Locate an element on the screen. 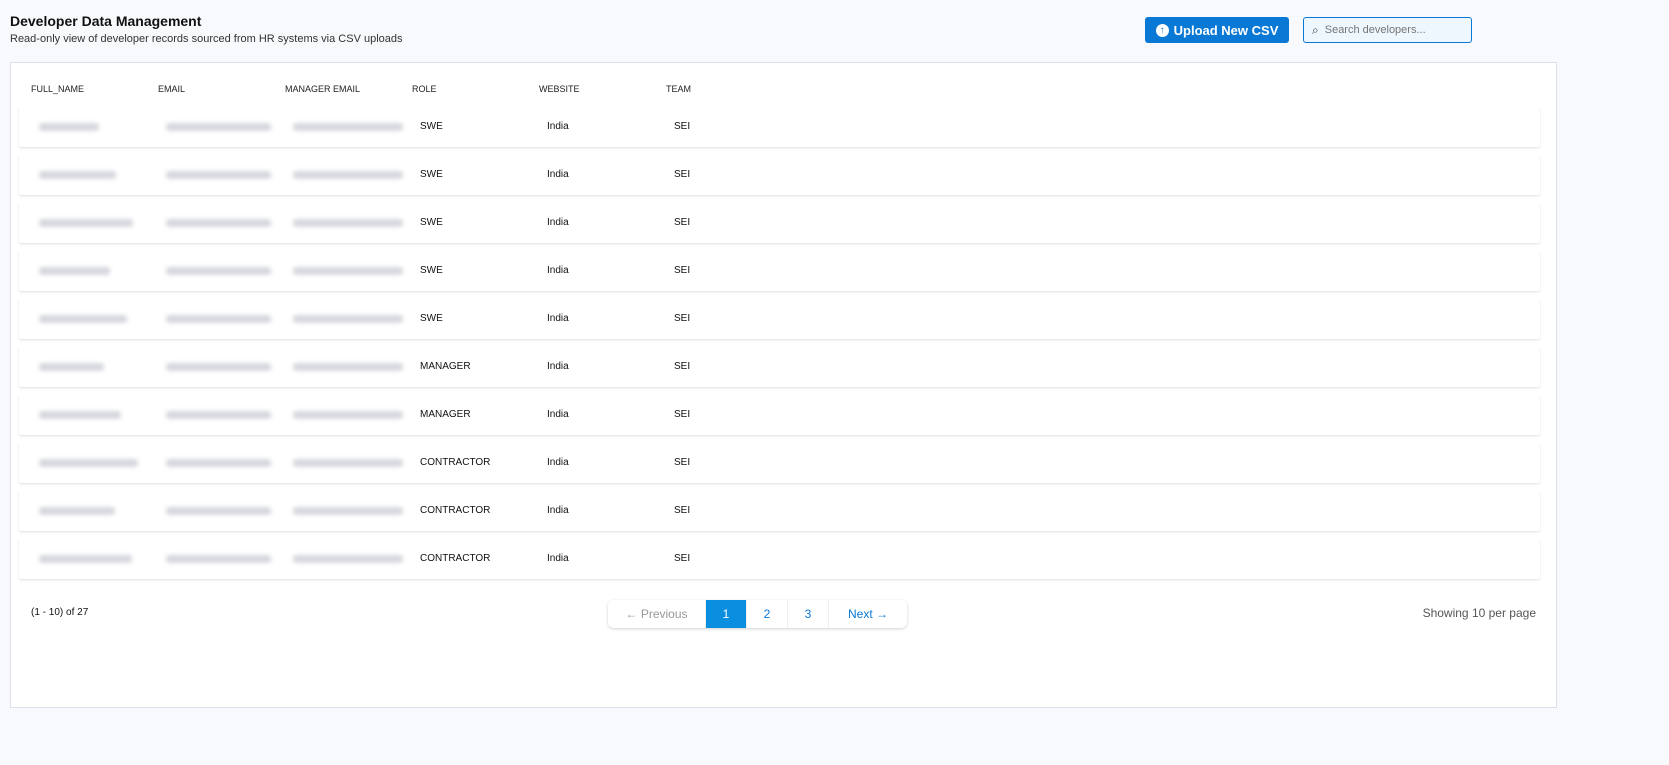  col-website: WEBSITE is located at coordinates (559, 89).